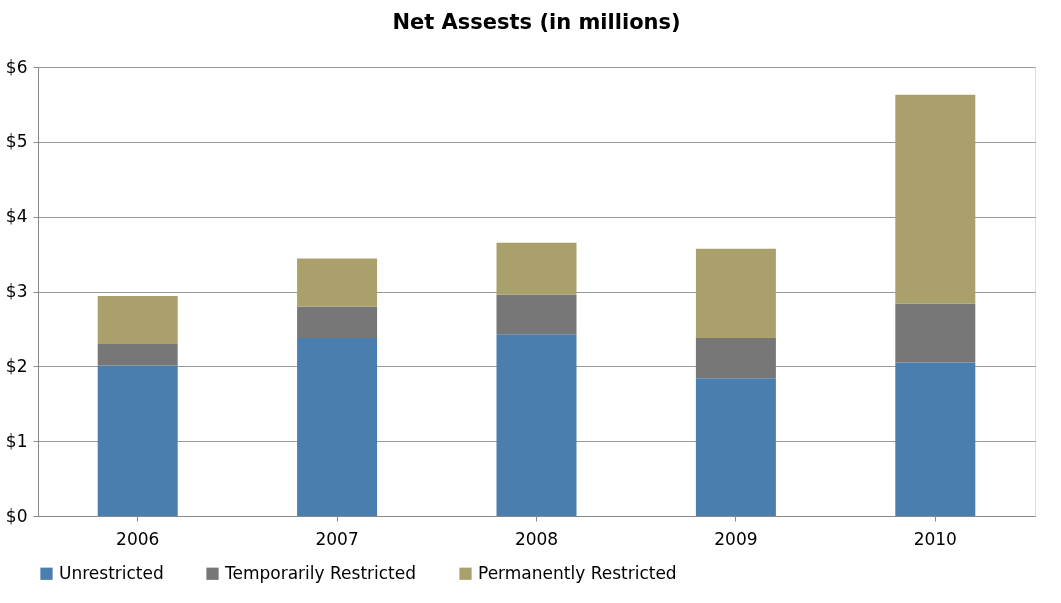  Describe the element at coordinates (16, 365) in the screenshot. I see `y-tick-label: $2` at that location.